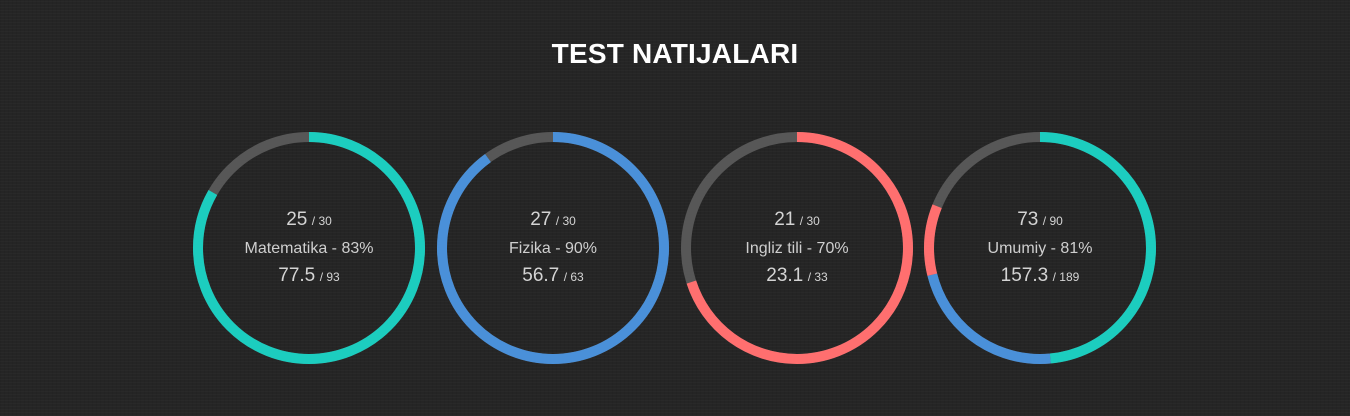  I want to click on subject-label: Umumiy - 81%, so click(1040, 248).